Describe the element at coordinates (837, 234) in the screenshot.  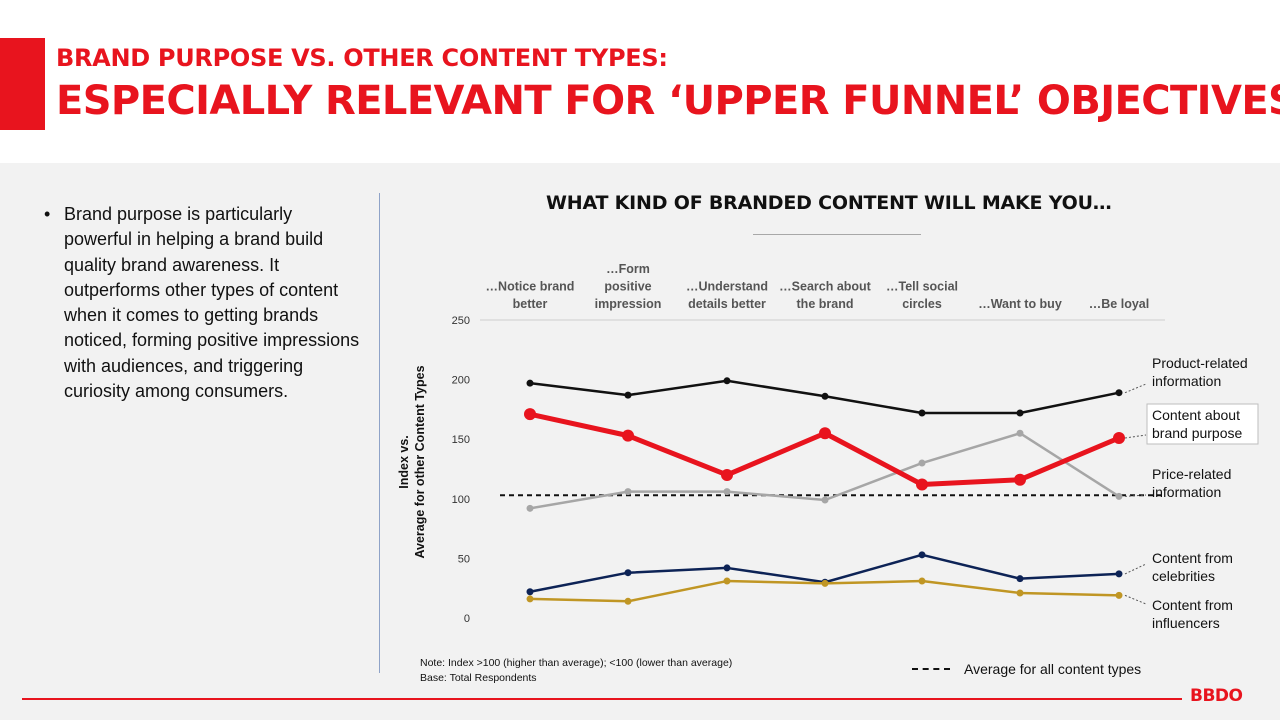
I see `chart-title-underline` at that location.